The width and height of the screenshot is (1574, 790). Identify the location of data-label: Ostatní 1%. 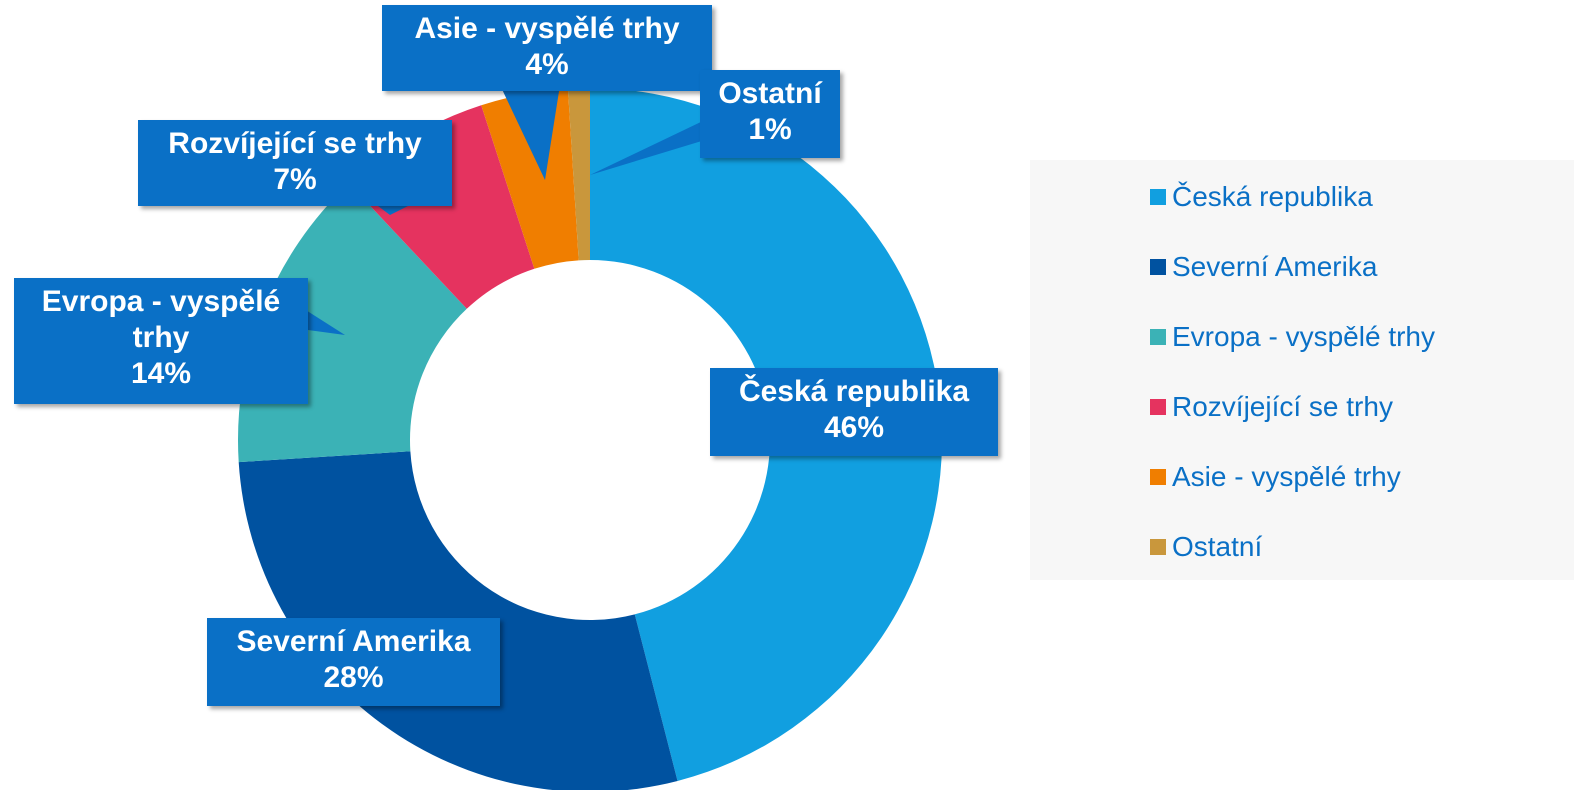
(770, 114).